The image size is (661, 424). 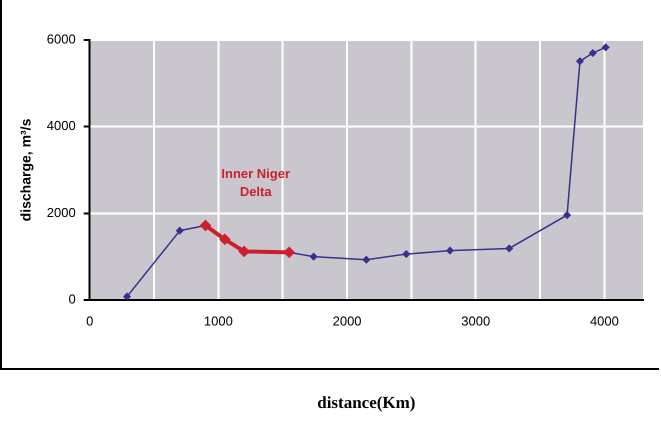 What do you see at coordinates (25, 170) in the screenshot?
I see `y-axis-title: discharge, m³/s` at bounding box center [25, 170].